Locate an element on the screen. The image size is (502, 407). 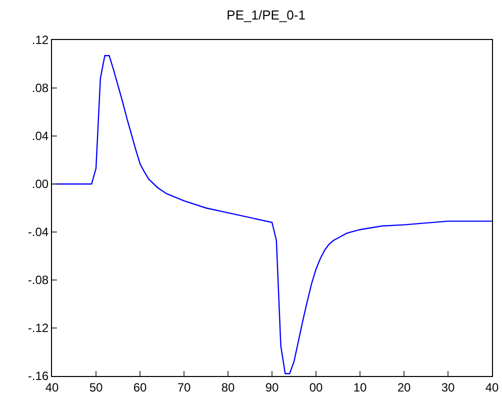
x-tick-label: 20 is located at coordinates (404, 387).